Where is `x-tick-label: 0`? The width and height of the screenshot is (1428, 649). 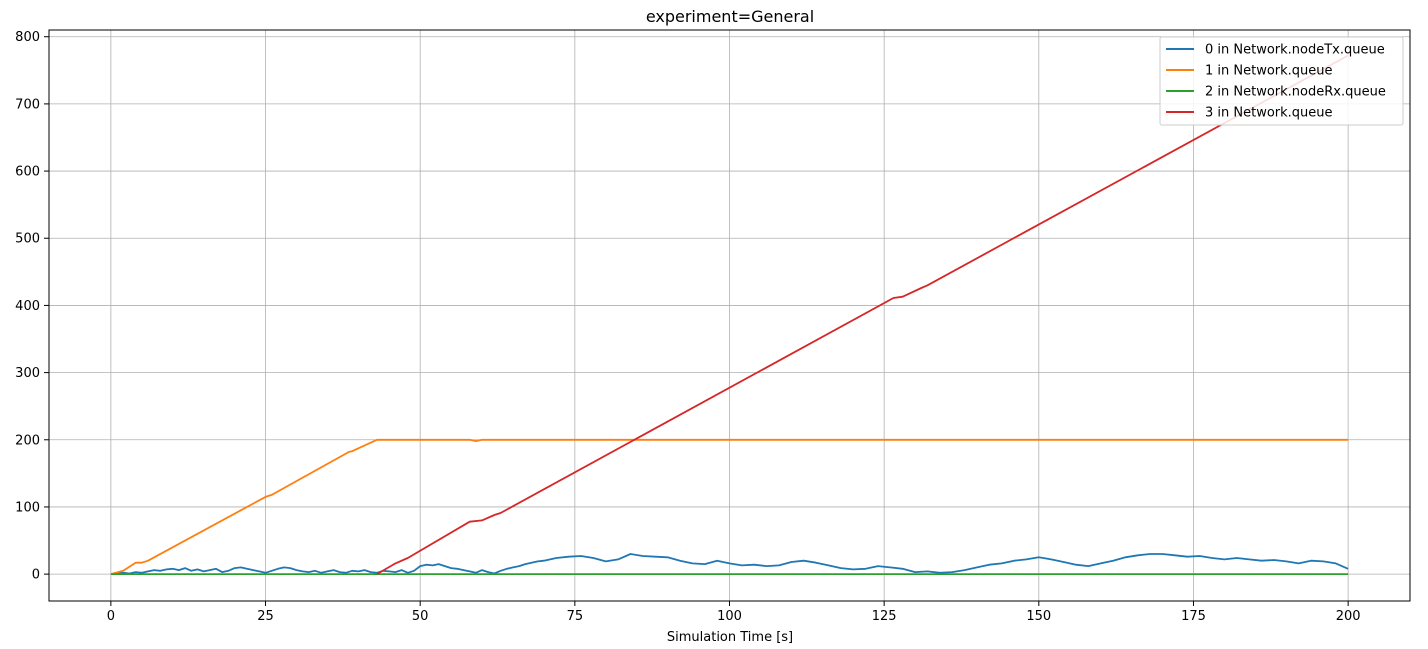
x-tick-label: 0 is located at coordinates (111, 616).